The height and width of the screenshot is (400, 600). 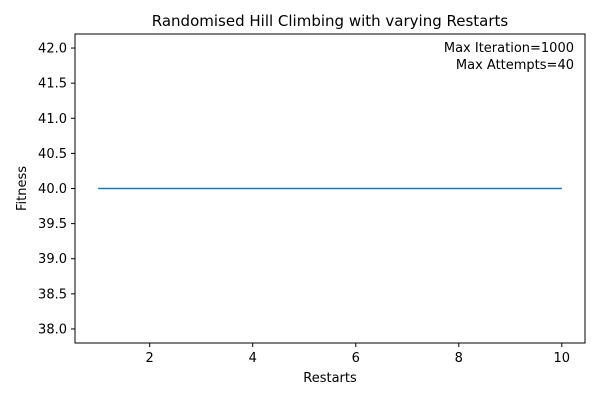 I want to click on y-tick-label: 41.0, so click(x=52, y=119).